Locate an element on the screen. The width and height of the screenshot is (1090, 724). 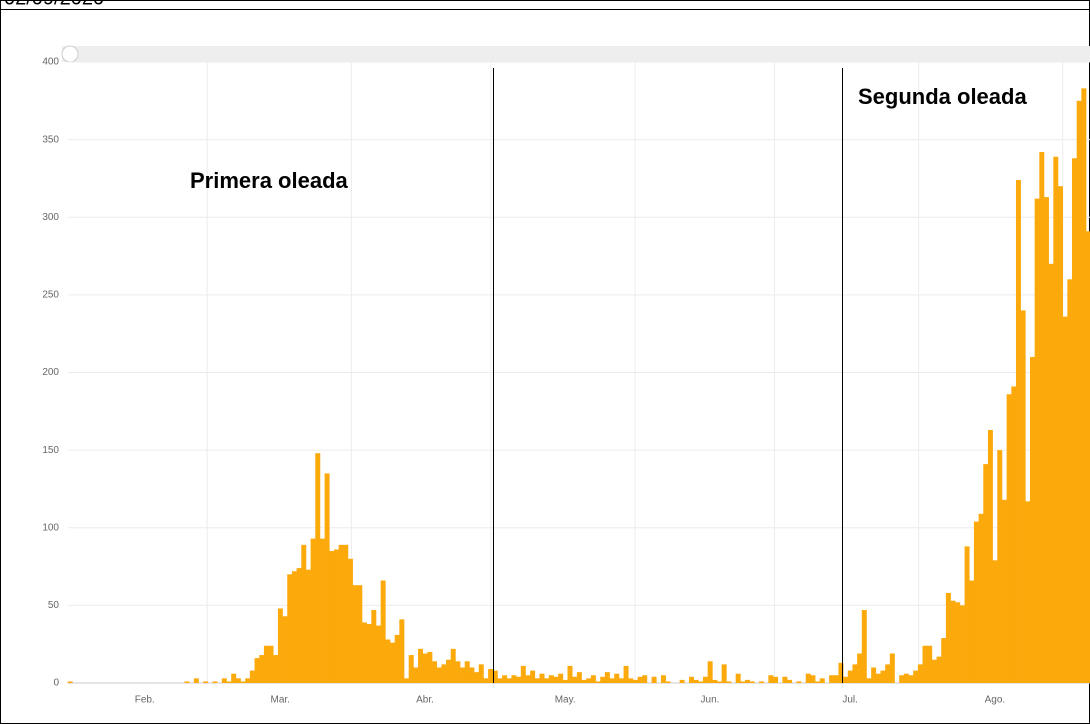
x-tick-label: Mar. is located at coordinates (280, 700).